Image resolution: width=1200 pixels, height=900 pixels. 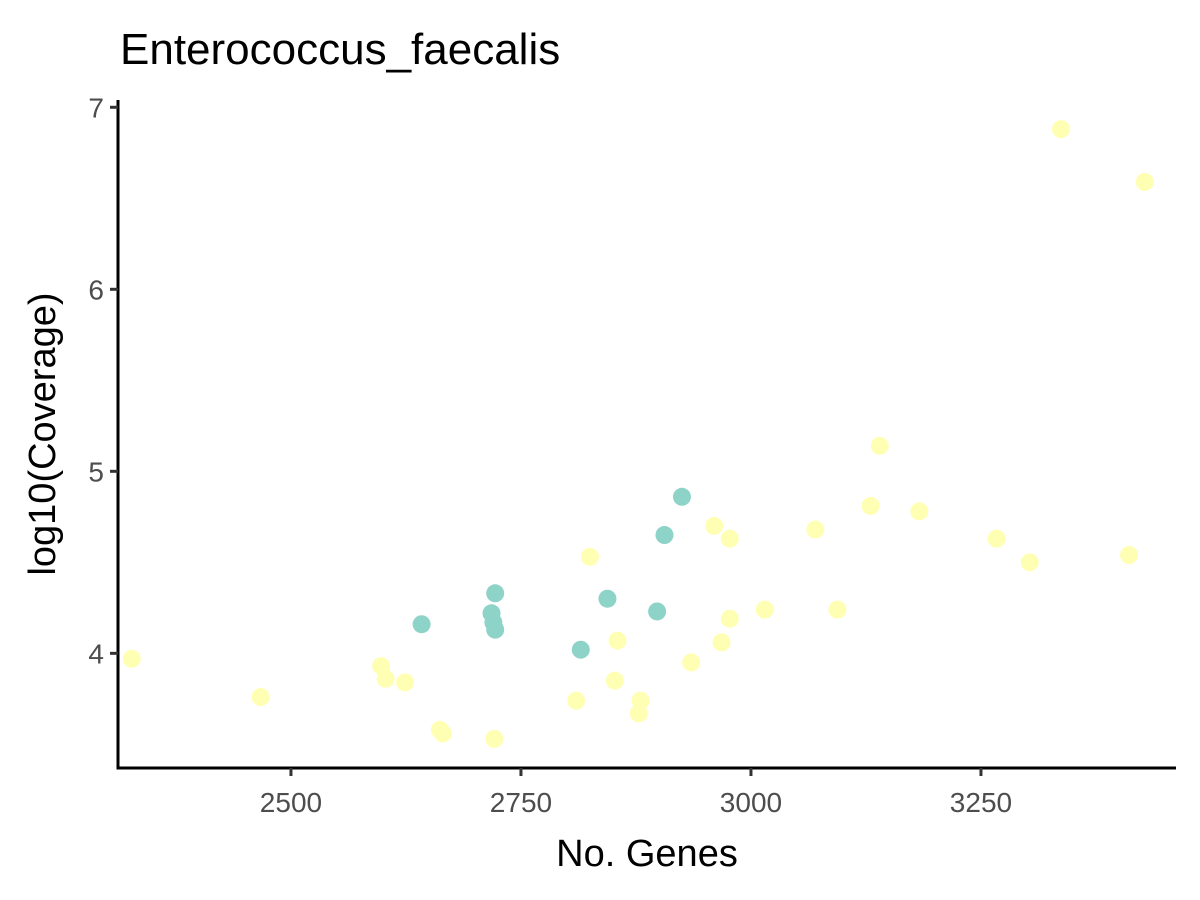 What do you see at coordinates (291, 802) in the screenshot?
I see `x-tick-label: 2500` at bounding box center [291, 802].